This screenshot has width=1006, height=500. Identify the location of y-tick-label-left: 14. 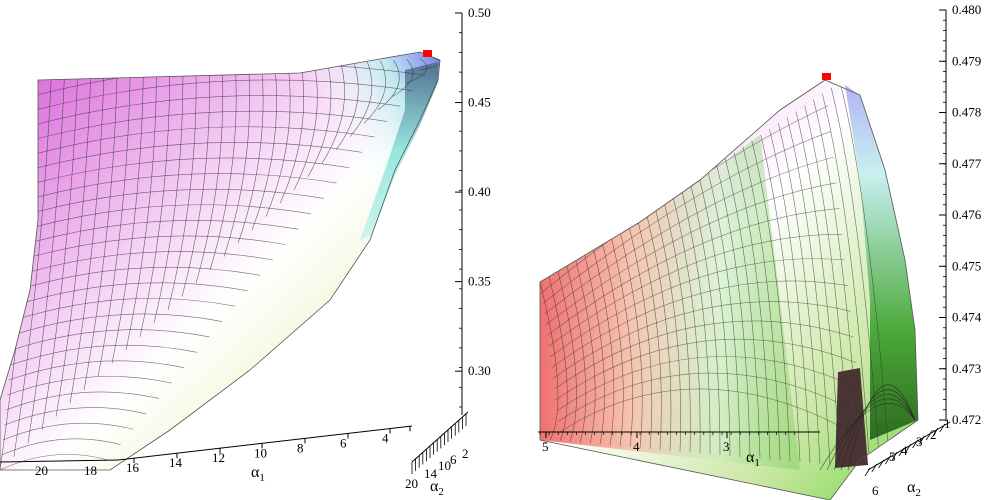
(431, 473).